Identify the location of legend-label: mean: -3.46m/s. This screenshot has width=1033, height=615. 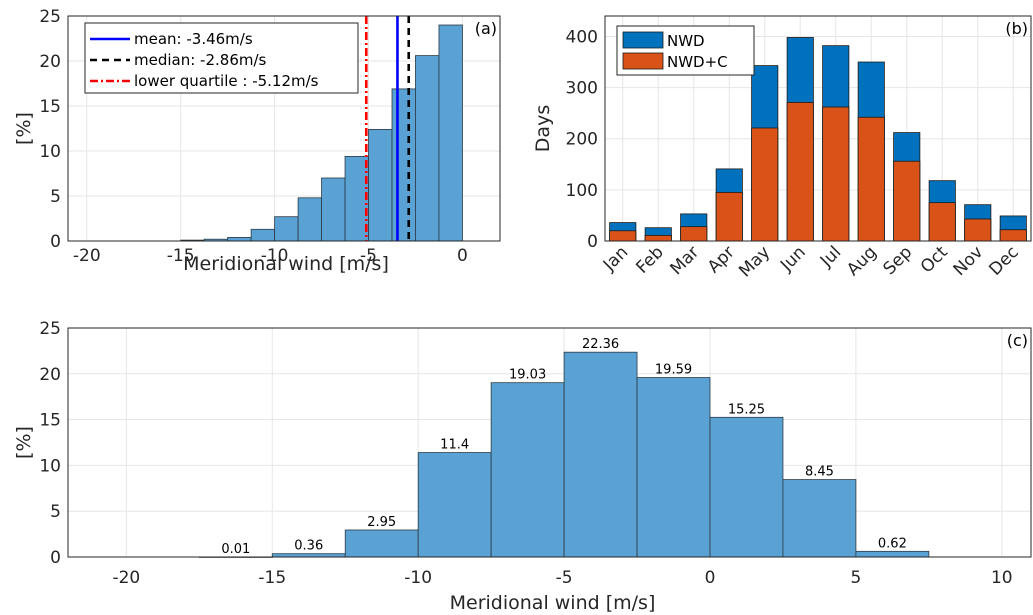
(193, 39).